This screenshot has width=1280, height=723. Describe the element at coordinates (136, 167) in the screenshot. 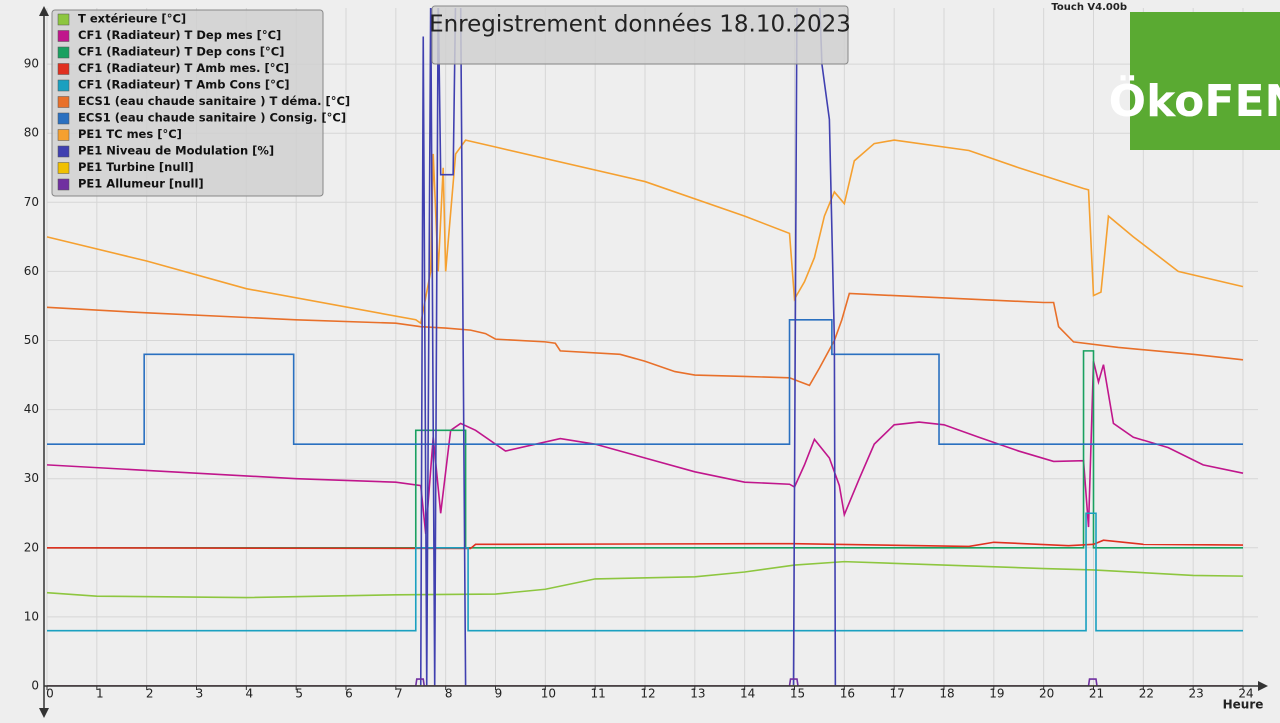

I see `legend-label: PE1 Turbine [null]` at that location.